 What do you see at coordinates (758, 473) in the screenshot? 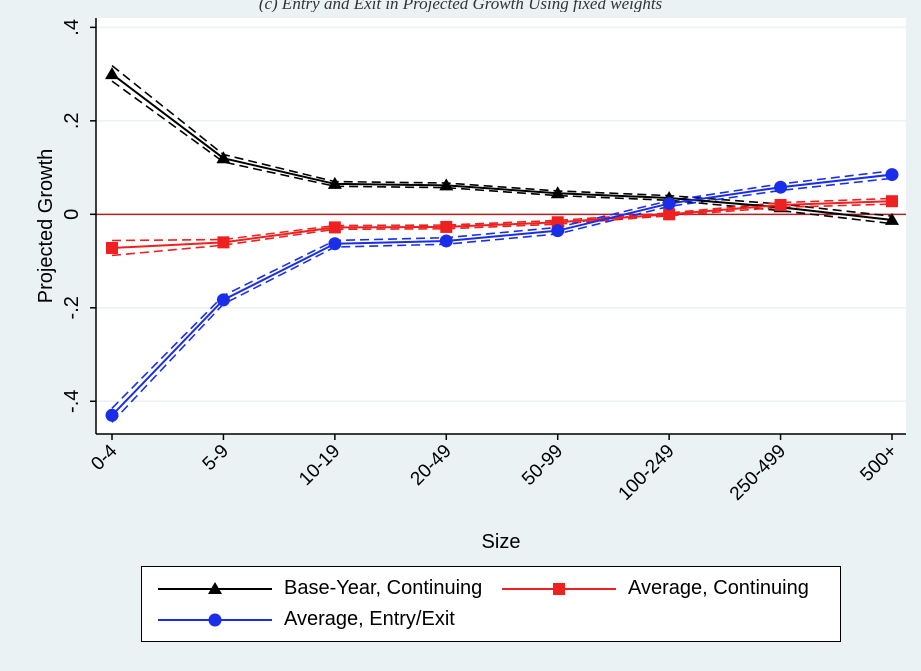
I see `x-tick-label: 250-499` at bounding box center [758, 473].